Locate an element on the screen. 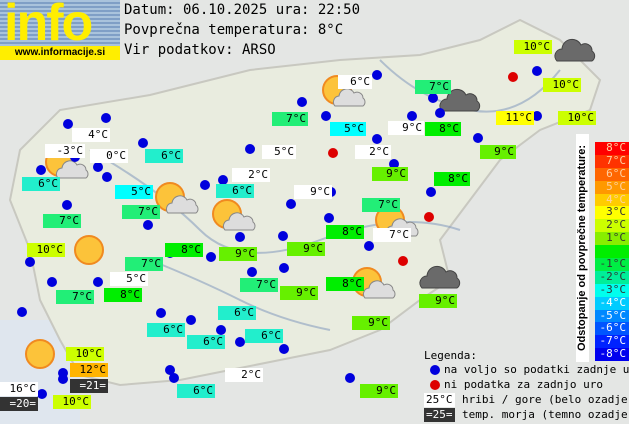  station-temperature-label: =21= is located at coordinates (89, 386).